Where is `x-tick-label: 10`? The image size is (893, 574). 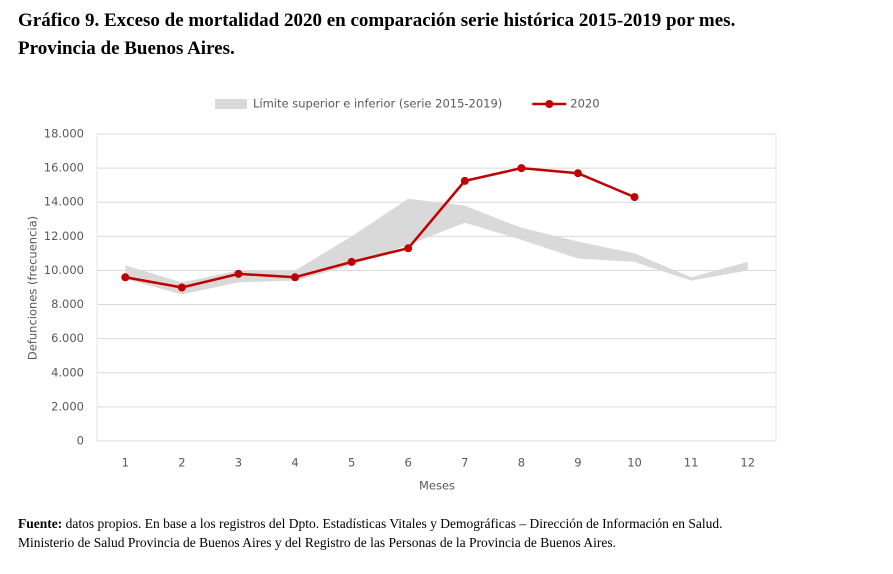
x-tick-label: 10 is located at coordinates (634, 463).